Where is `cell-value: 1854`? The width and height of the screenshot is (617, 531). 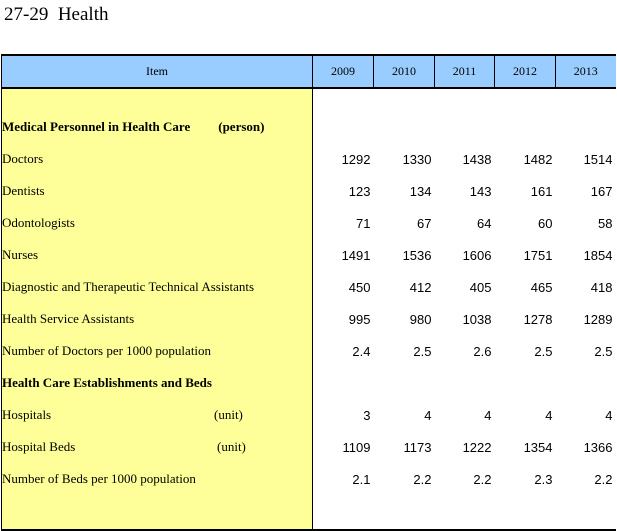 cell-value: 1854 is located at coordinates (598, 255).